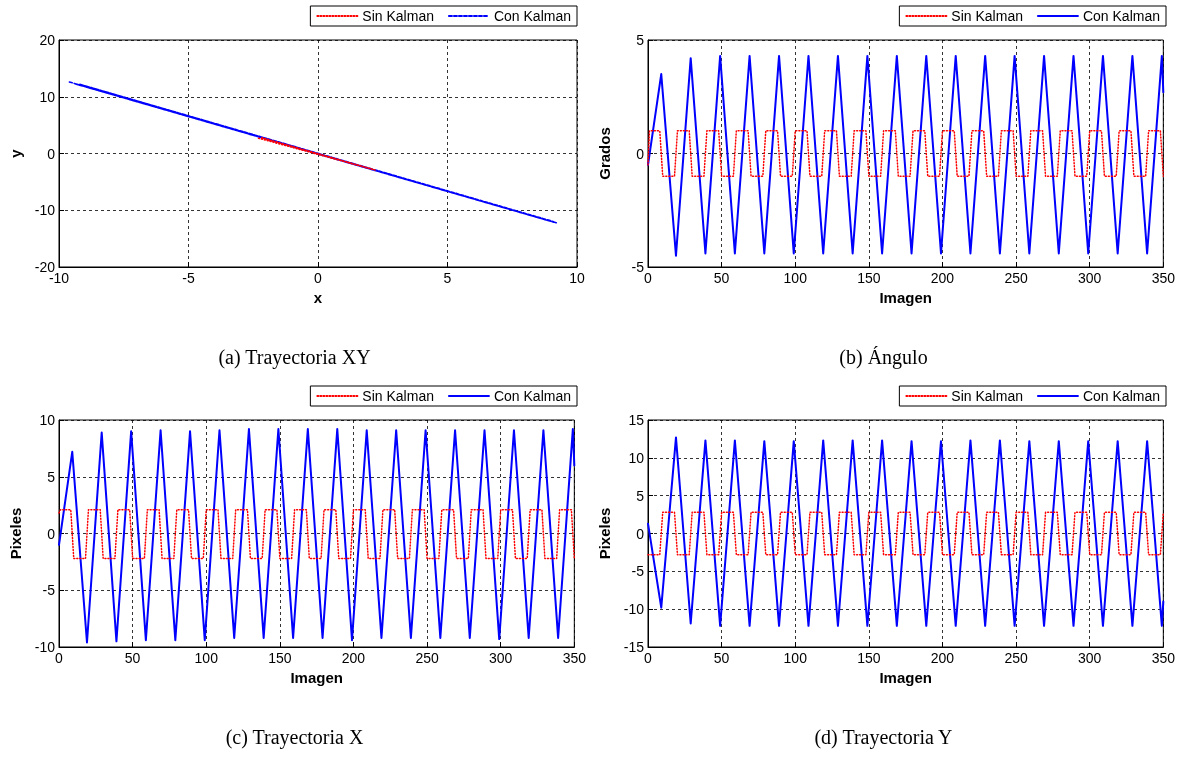 This screenshot has width=1178, height=761. I want to click on y-tick-label: 20, so click(47, 40).